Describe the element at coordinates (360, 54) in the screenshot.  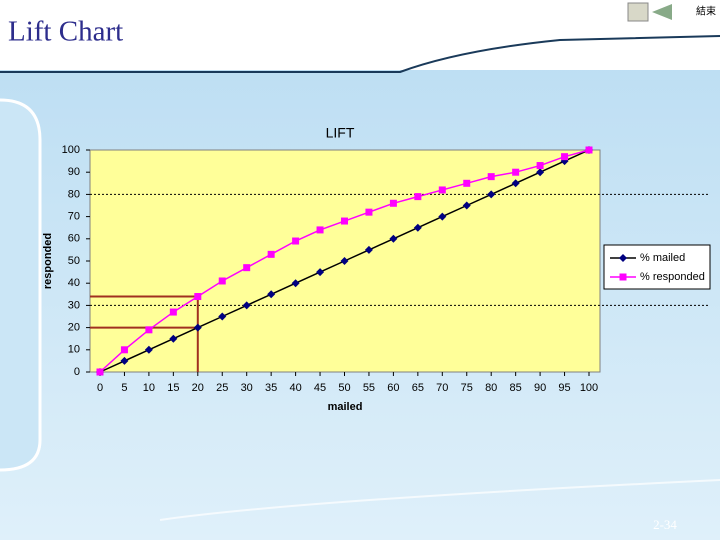
I see `header-line` at that location.